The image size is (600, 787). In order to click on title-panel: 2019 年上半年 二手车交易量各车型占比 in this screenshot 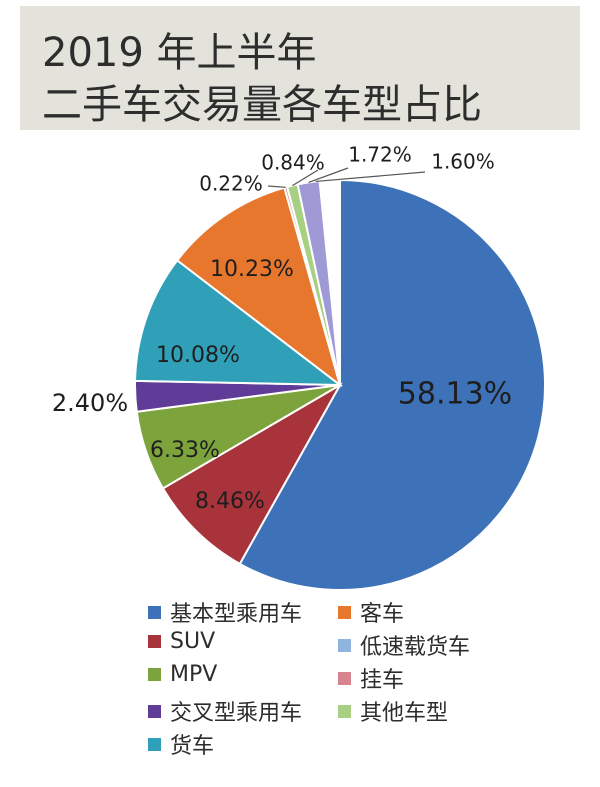, I will do `click(300, 68)`.